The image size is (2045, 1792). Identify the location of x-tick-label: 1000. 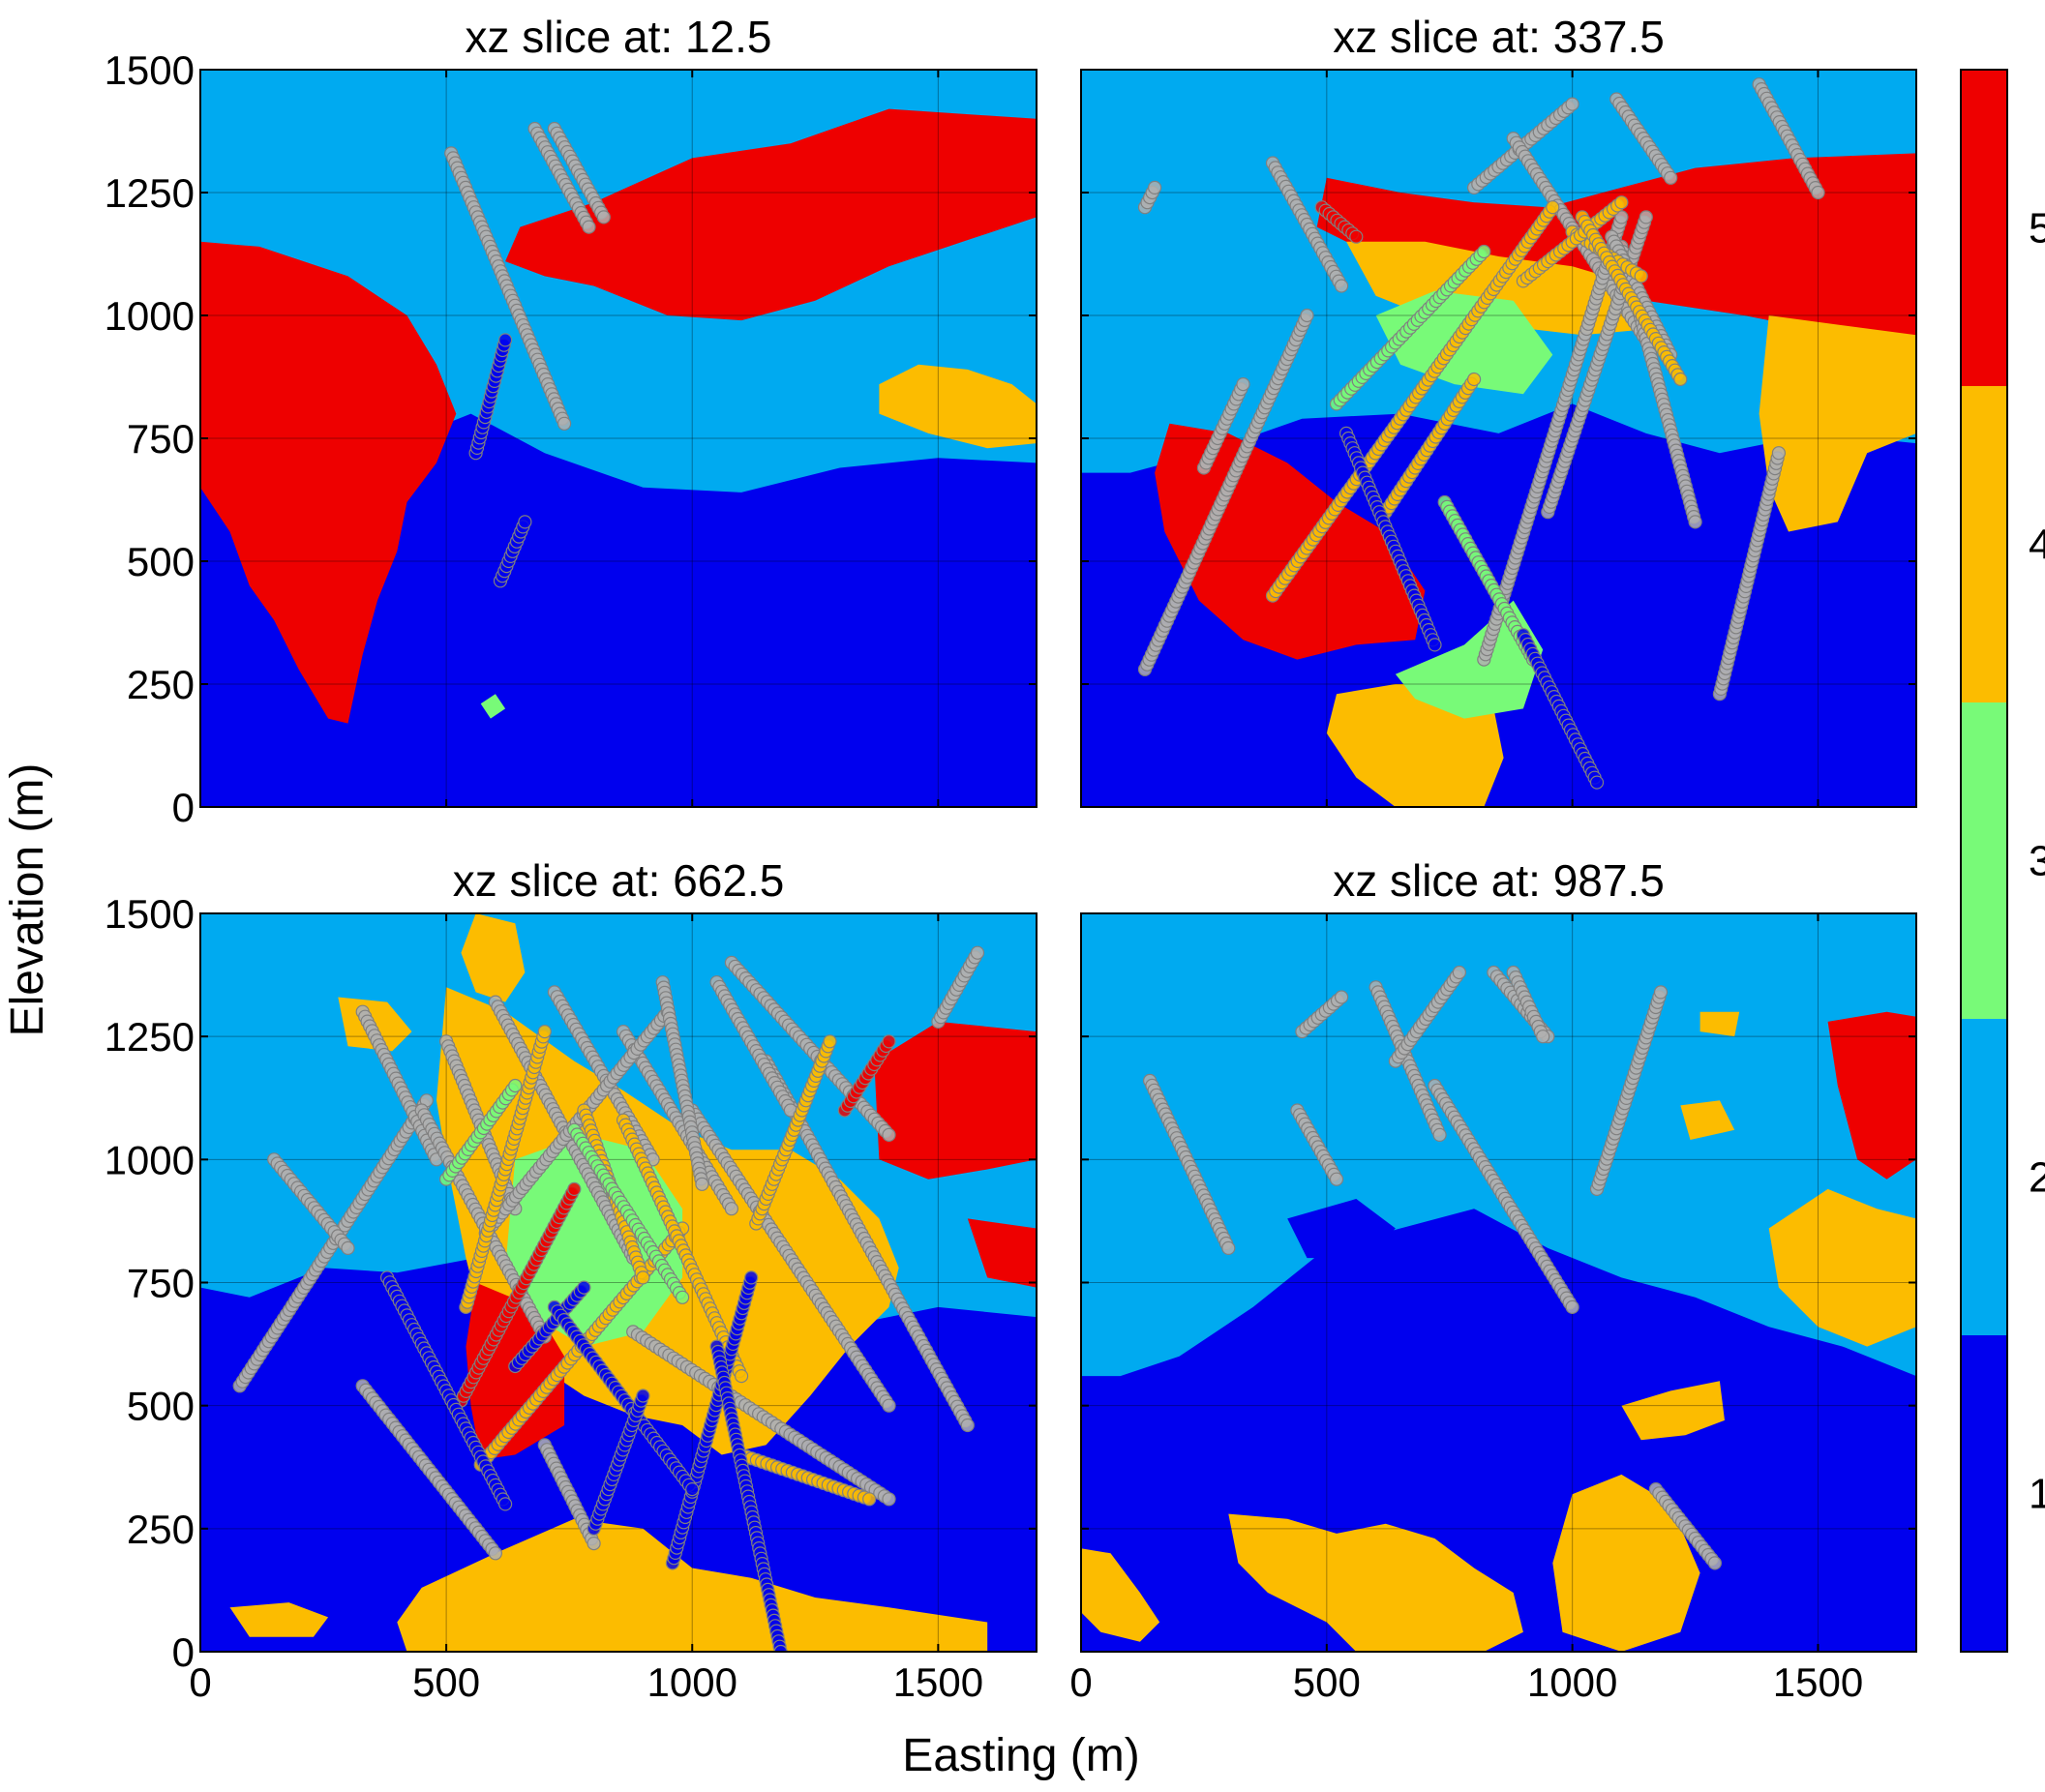
(1572, 1682).